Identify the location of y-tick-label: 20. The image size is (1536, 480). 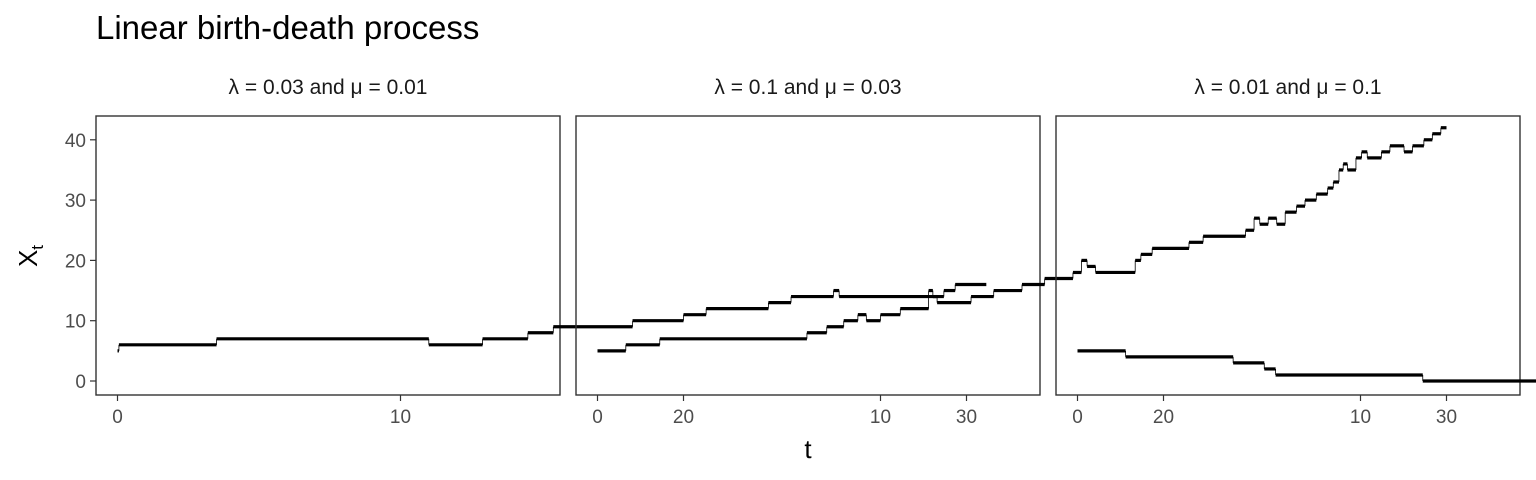
(75, 261).